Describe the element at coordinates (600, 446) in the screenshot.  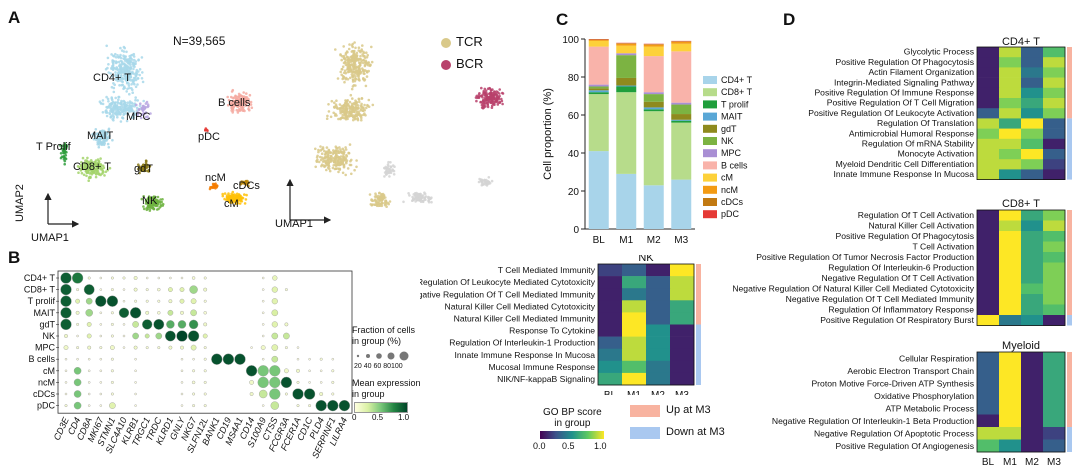
I see `go-score-tick-1: 1.0` at that location.